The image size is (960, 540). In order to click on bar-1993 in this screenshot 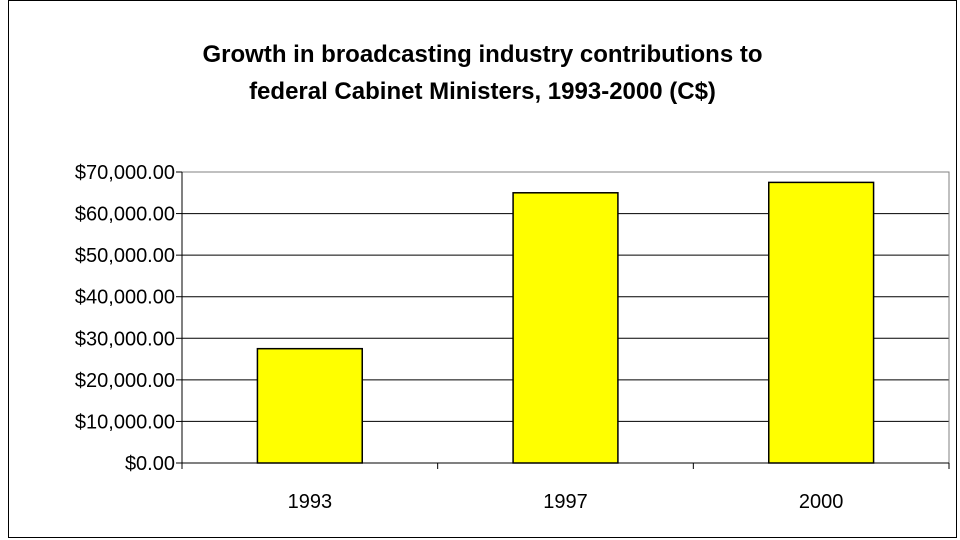, I will do `click(309, 405)`.